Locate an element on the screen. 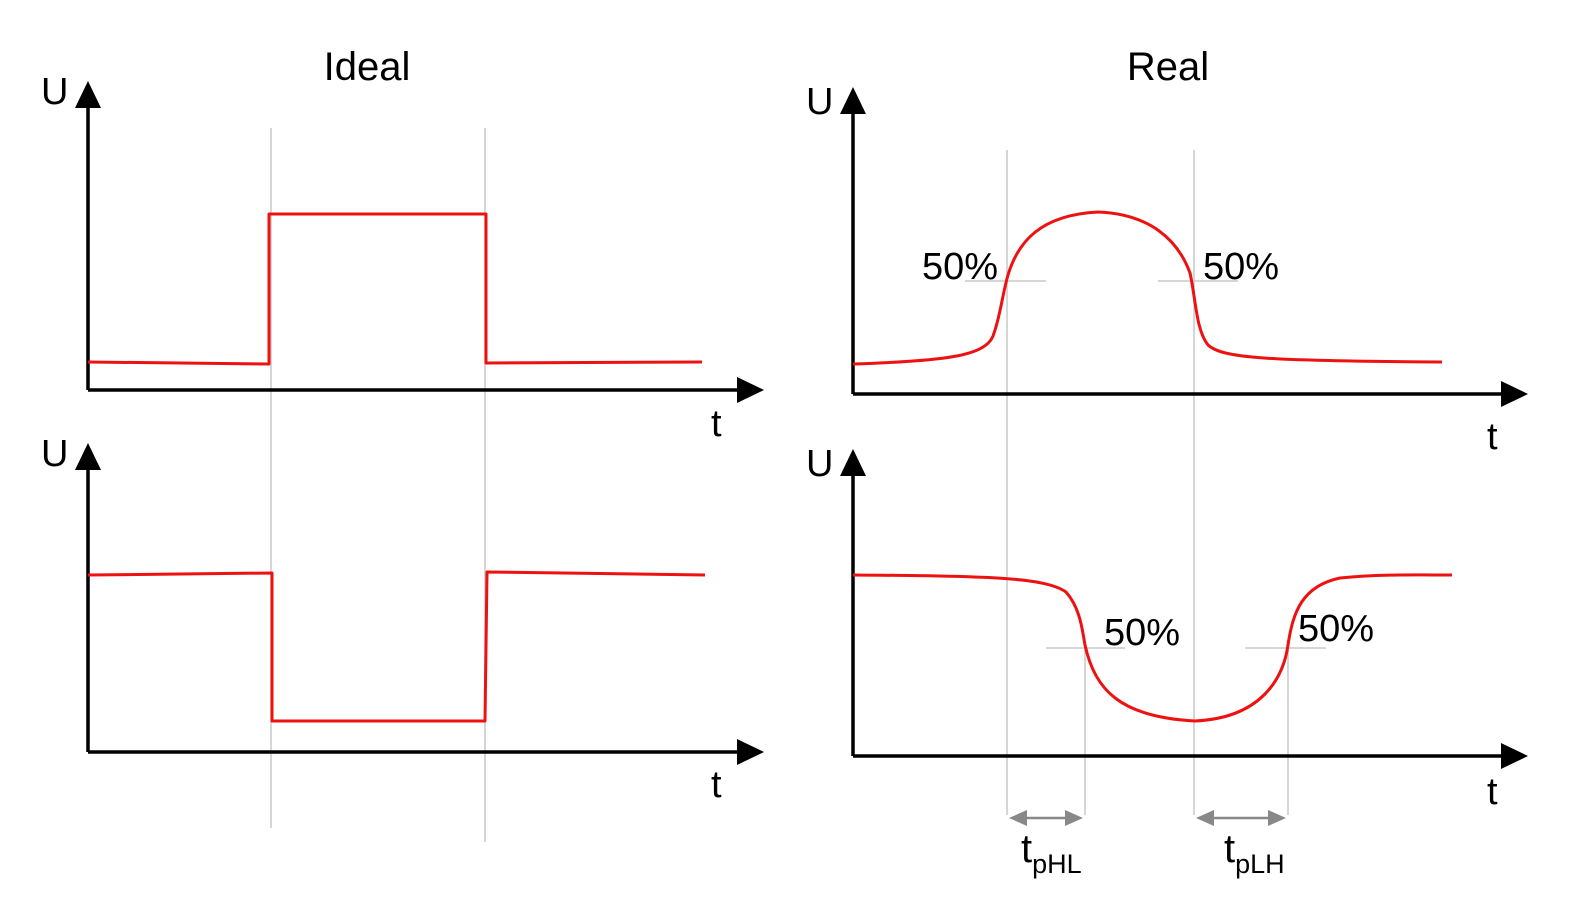  ideal-bottom-u-label: U is located at coordinates (54, 454).